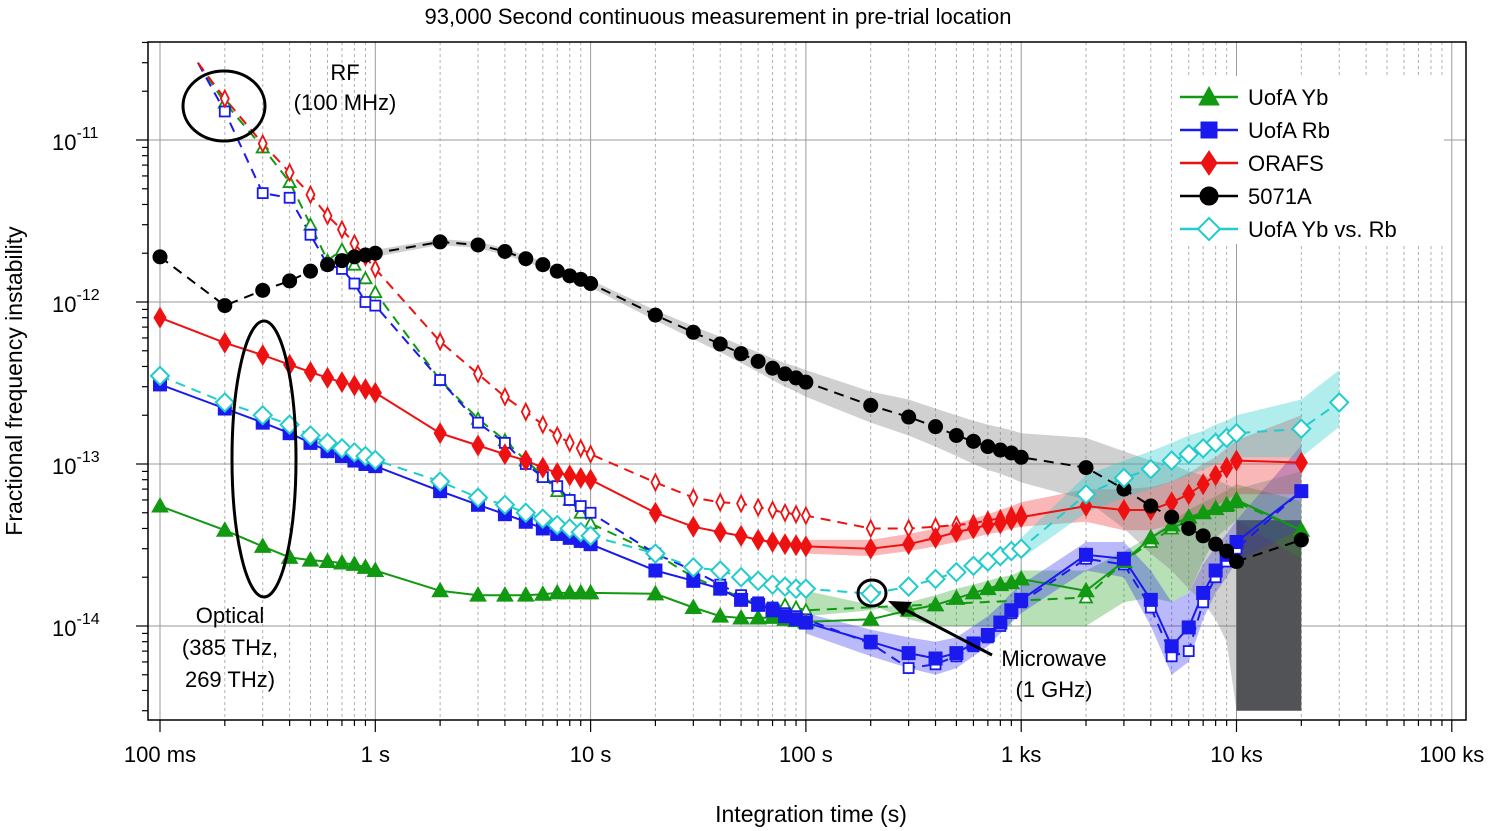 The width and height of the screenshot is (1496, 831). Describe the element at coordinates (76, 302) in the screenshot. I see `y-tick-label: 10-12` at that location.